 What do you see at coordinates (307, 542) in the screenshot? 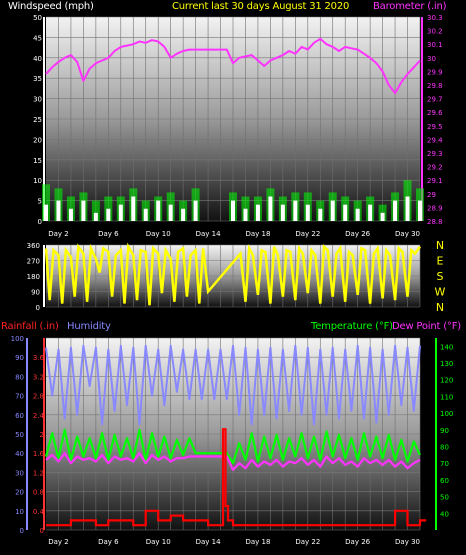
I see `temp-x-tick-label: Day 22` at bounding box center [307, 542].